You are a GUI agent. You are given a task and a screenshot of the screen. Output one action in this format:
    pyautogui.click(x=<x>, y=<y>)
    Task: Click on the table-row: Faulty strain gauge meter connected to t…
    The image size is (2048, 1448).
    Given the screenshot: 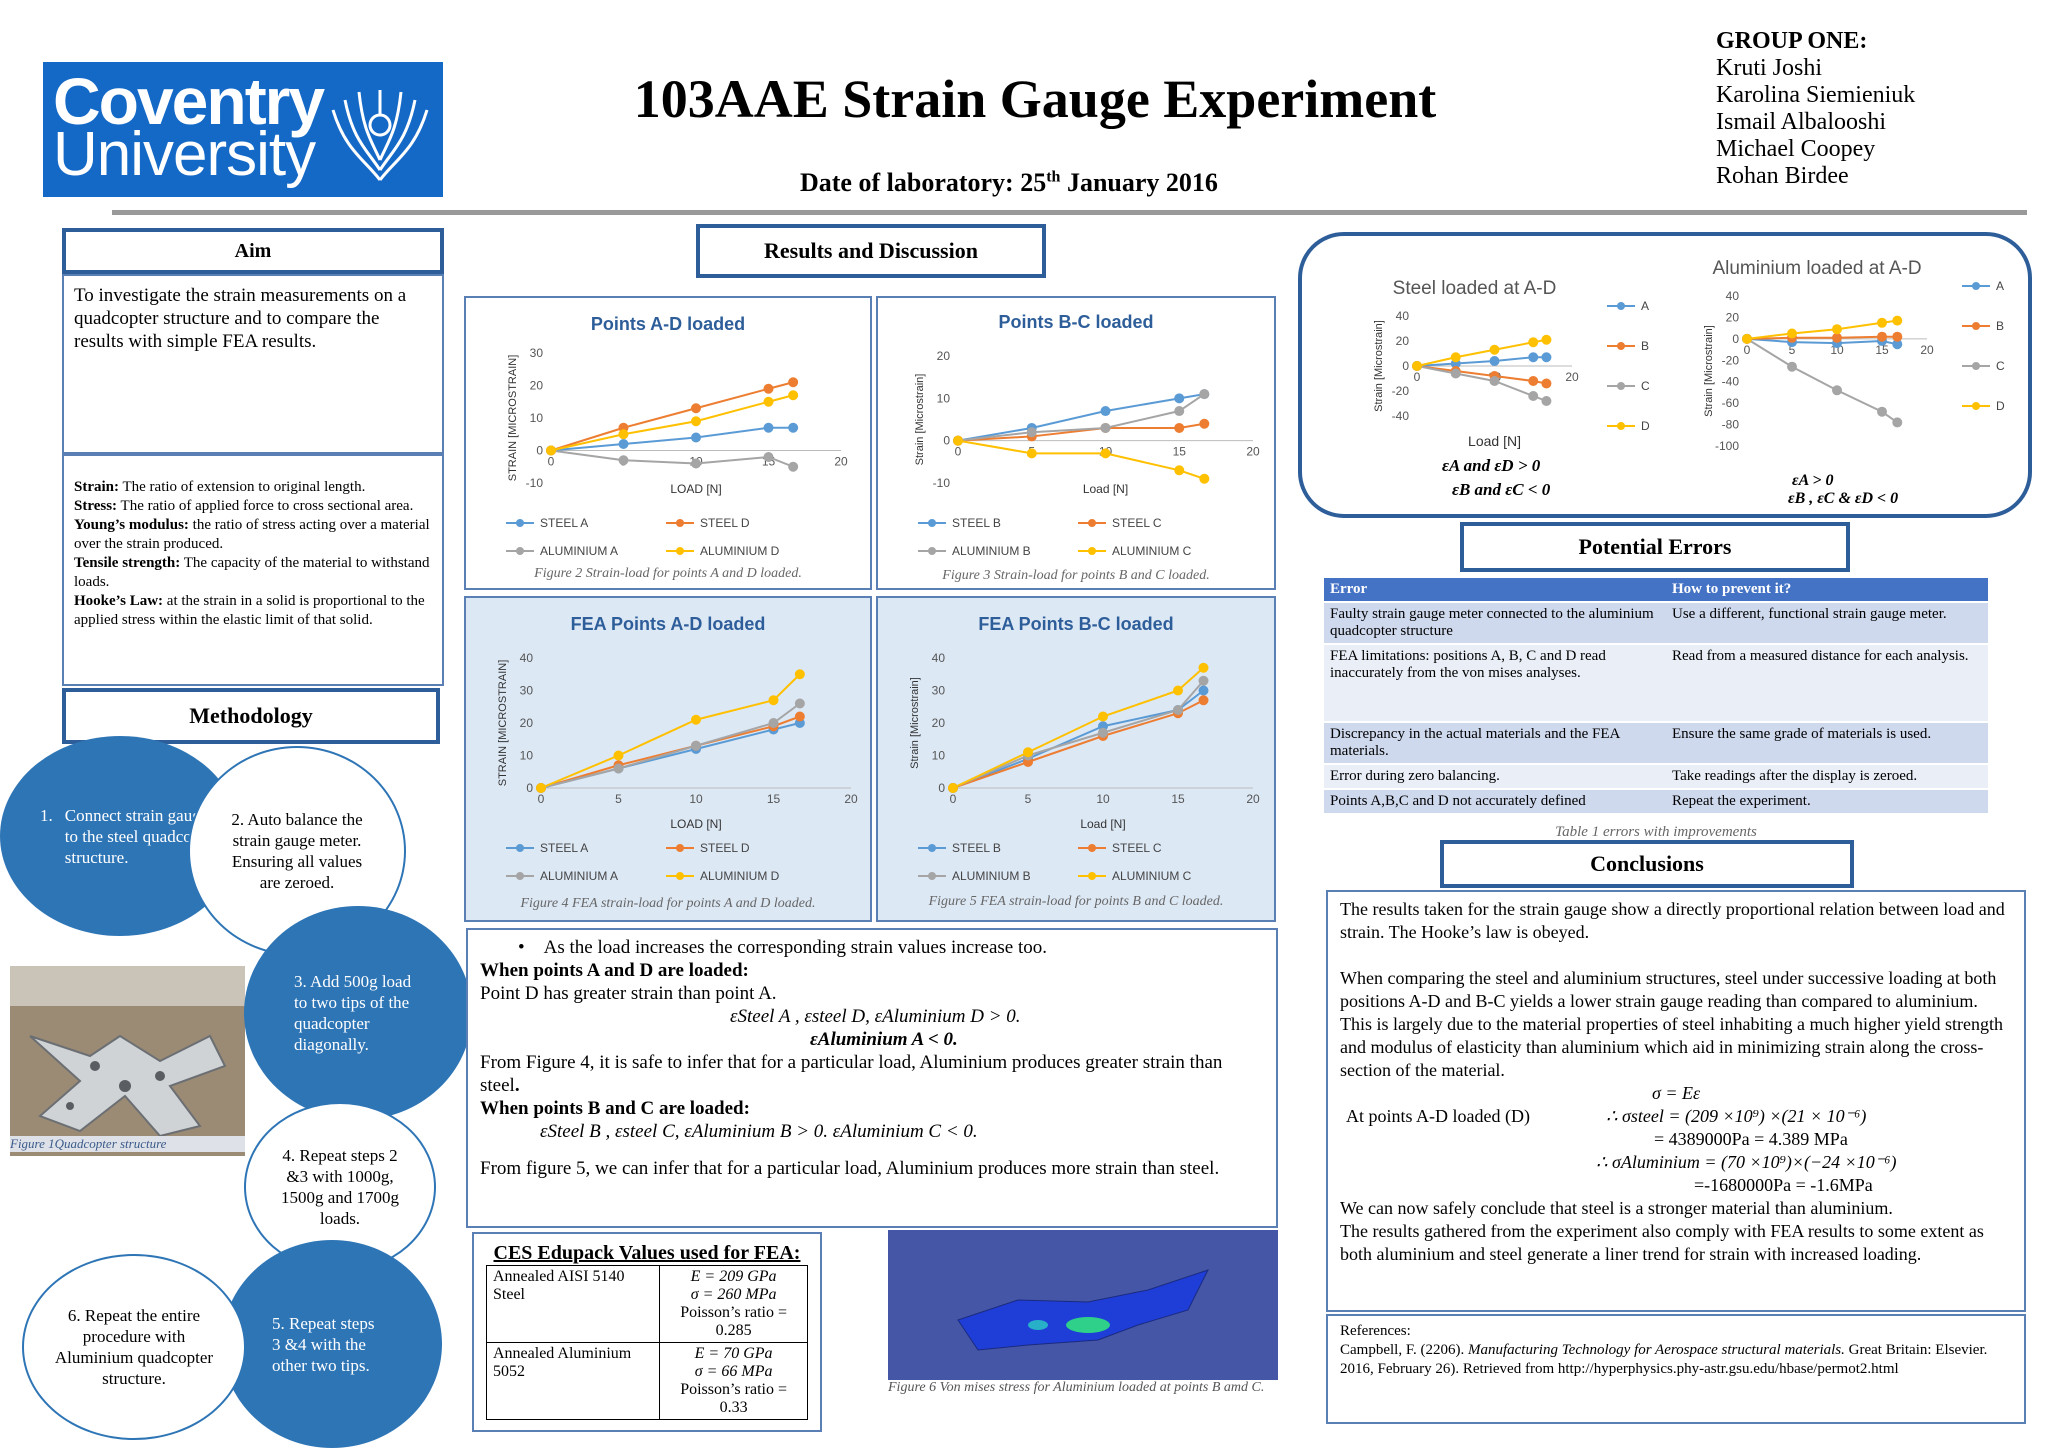 What is the action you would take?
    pyautogui.click(x=1656, y=623)
    